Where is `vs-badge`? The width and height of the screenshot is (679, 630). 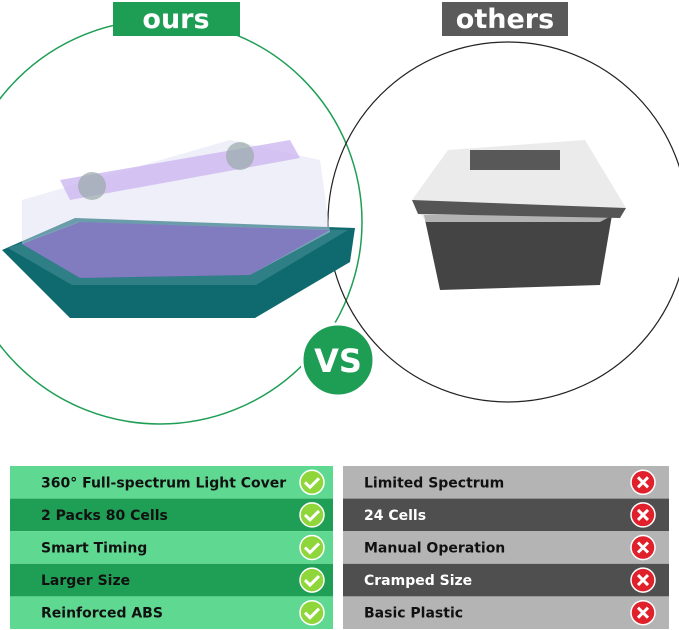 vs-badge is located at coordinates (338, 360).